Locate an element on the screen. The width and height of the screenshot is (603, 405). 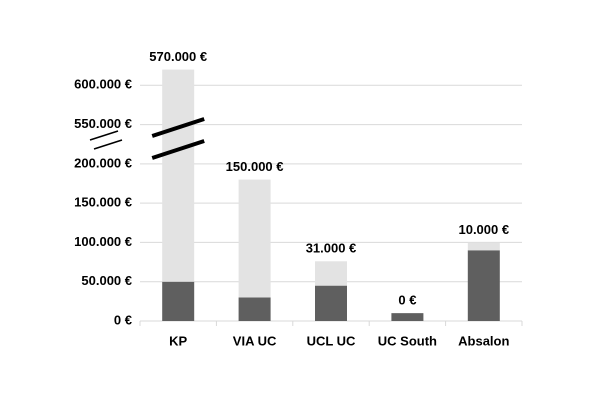
x-tick-label: UC South is located at coordinates (407, 340).